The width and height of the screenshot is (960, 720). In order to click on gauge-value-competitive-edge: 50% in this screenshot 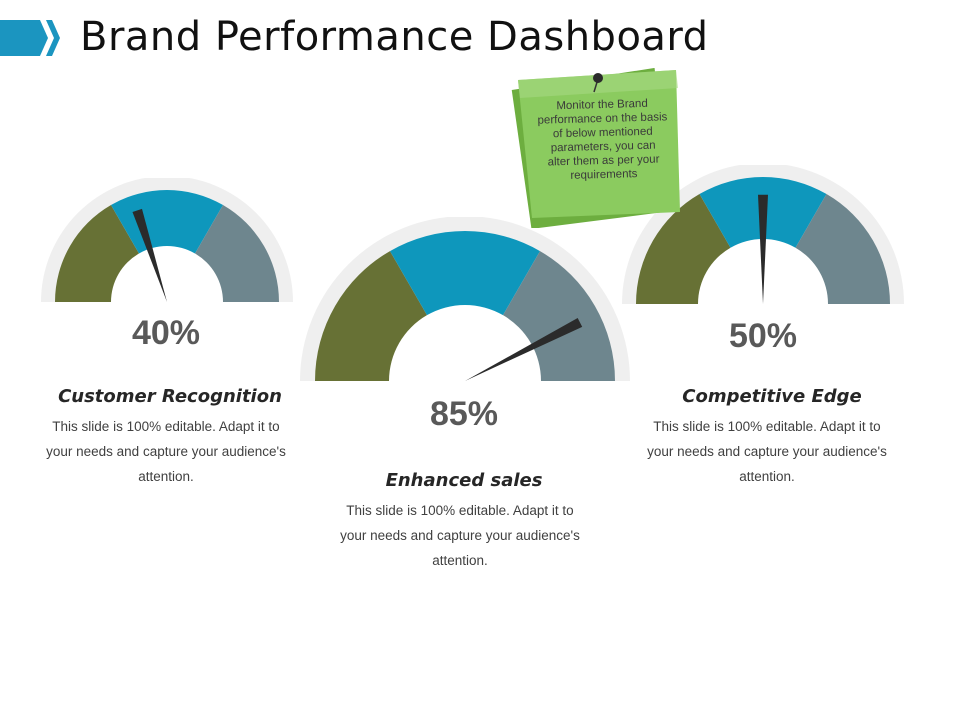, I will do `click(763, 336)`.